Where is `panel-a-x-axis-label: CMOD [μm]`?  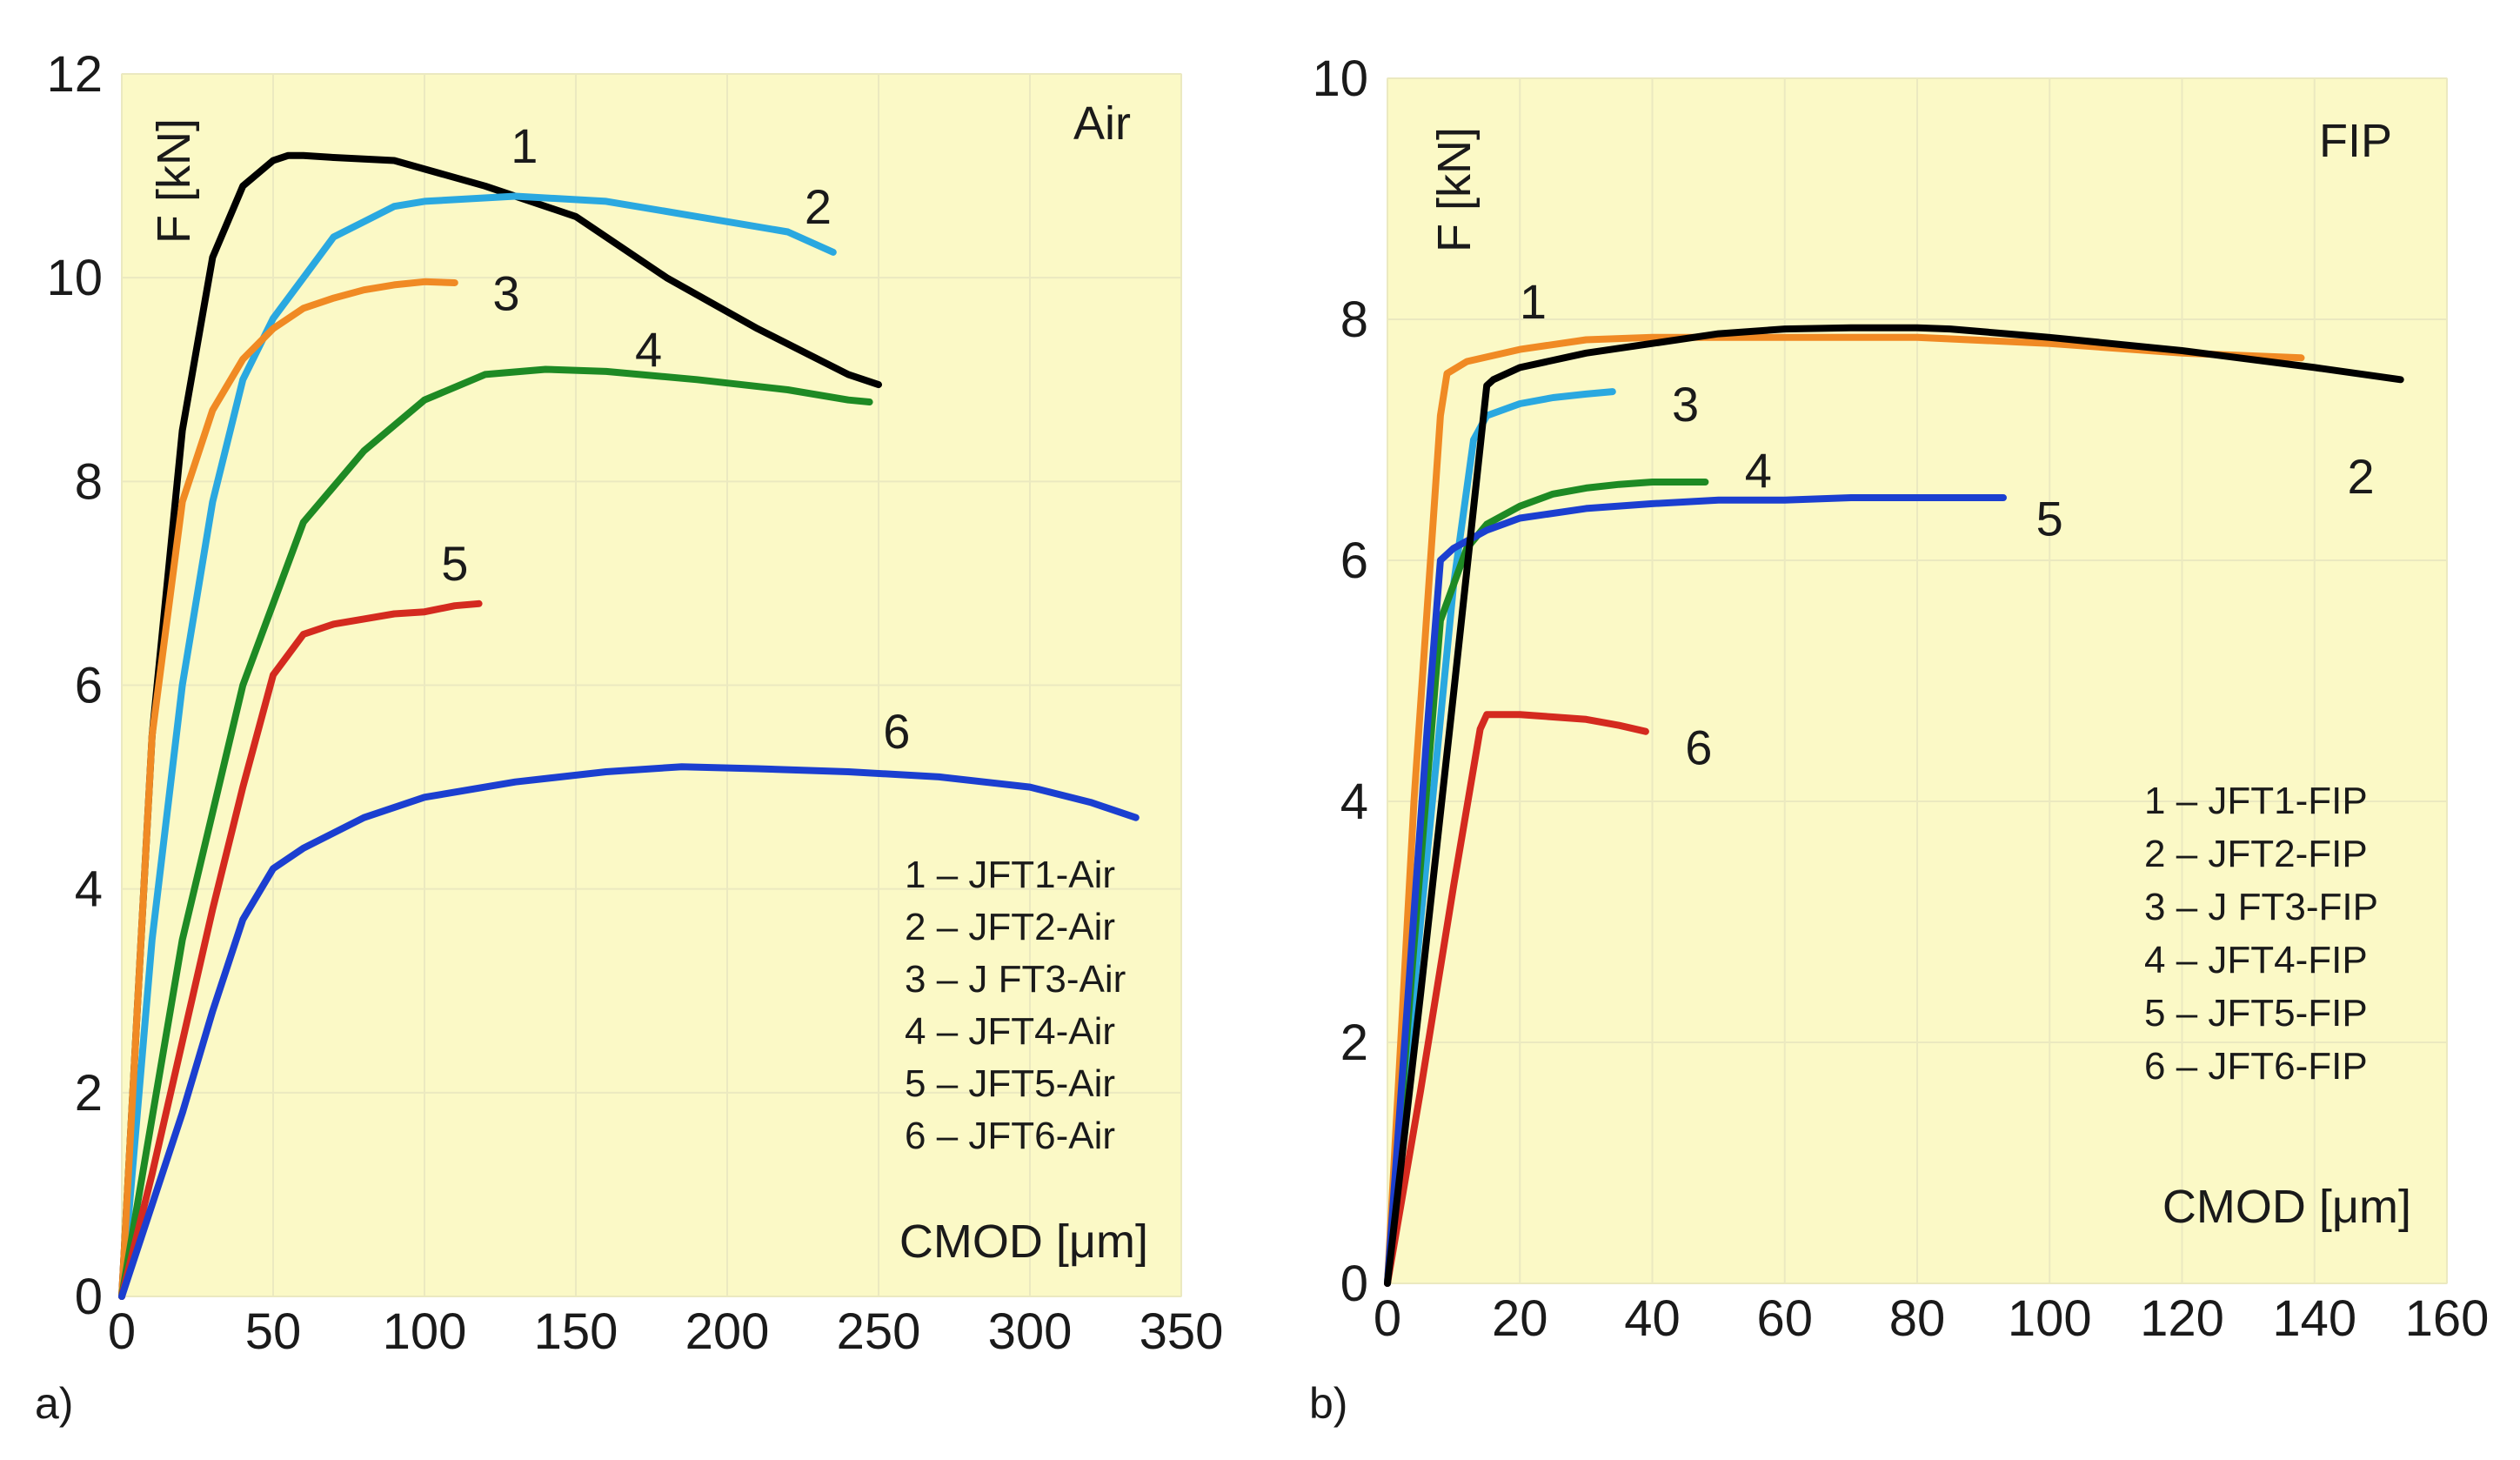
panel-a-x-axis-label: CMOD [μm] is located at coordinates (1023, 1242).